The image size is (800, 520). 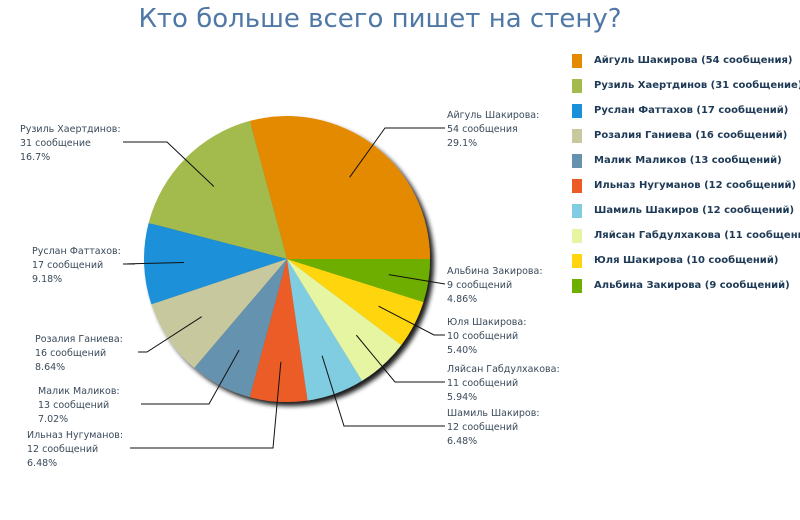 What do you see at coordinates (75, 449) in the screenshot?
I see `data-label: Ильназ Нугуманов: 12 сообщений 6.48%` at bounding box center [75, 449].